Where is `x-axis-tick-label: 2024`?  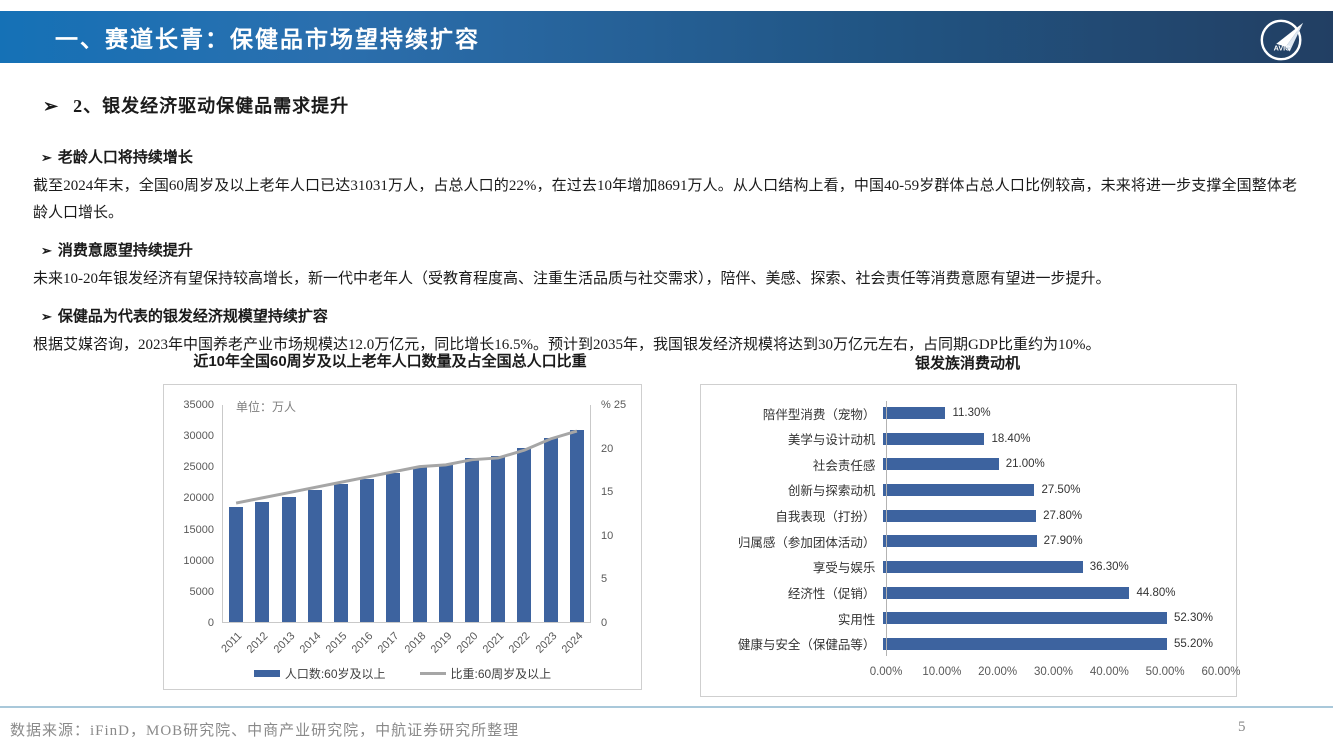
x-axis-tick-label: 2024 is located at coordinates (572, 643).